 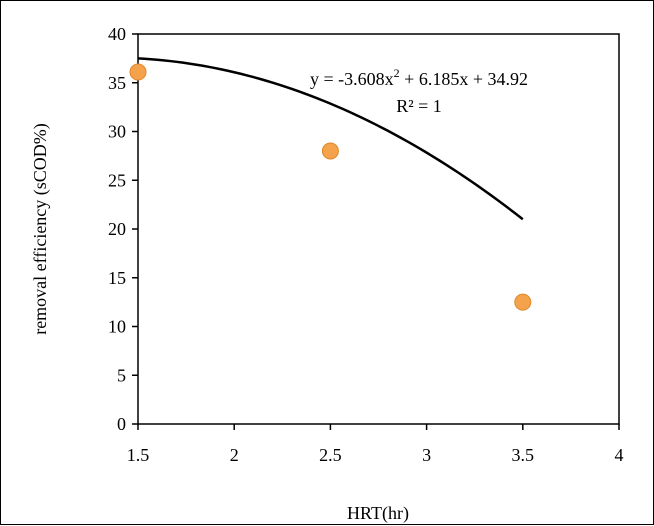 I want to click on x-axis-ticks: 1.5 2 2.5 3 3.5 4, so click(x=375, y=444).